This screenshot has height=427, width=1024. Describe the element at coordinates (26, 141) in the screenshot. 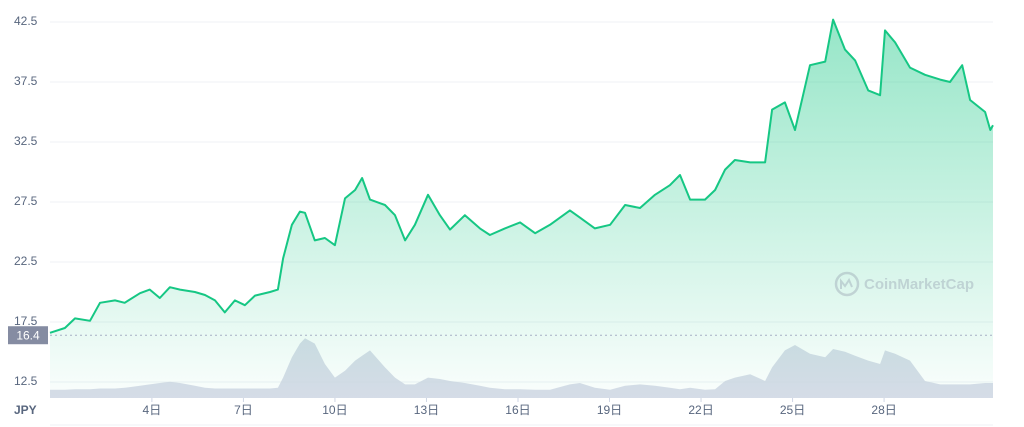

I see `y-tick-label: 32.5` at that location.